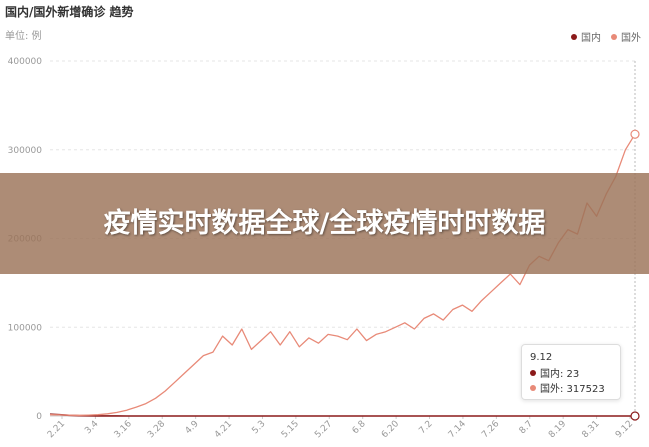 This screenshot has width=649, height=447. Describe the element at coordinates (591, 38) in the screenshot. I see `legend-label-domestic: 国内` at that location.